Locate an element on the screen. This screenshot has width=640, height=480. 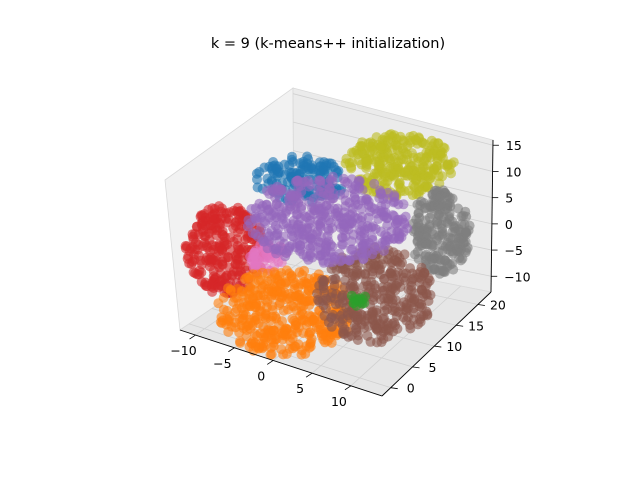
y-tick-label: 10 is located at coordinates (454, 346).